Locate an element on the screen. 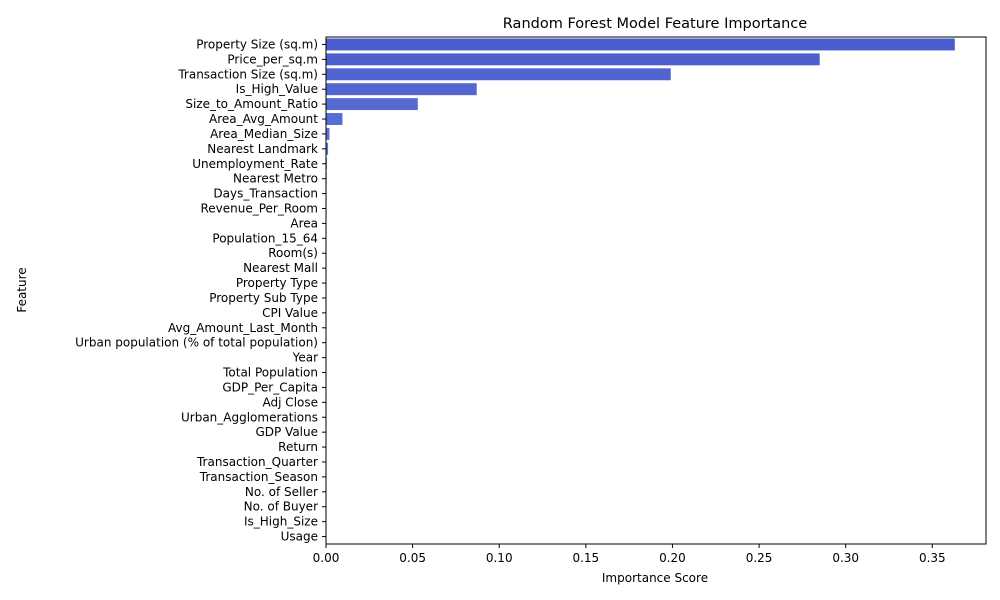  y-tick-label: Urban_Agglomerations is located at coordinates (249, 417).